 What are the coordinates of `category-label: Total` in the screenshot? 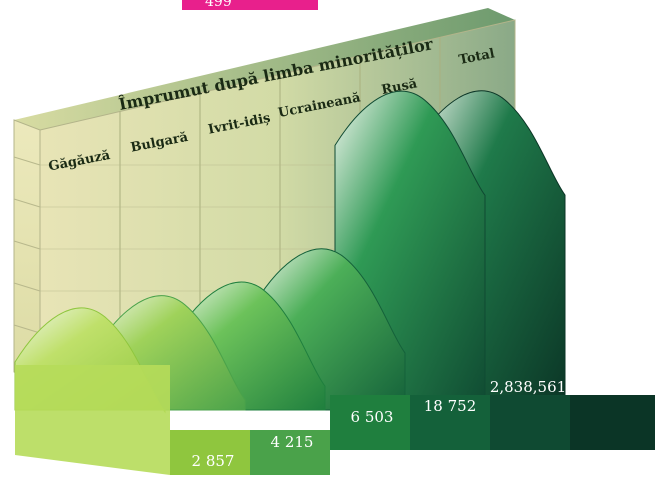 It's located at (477, 57).